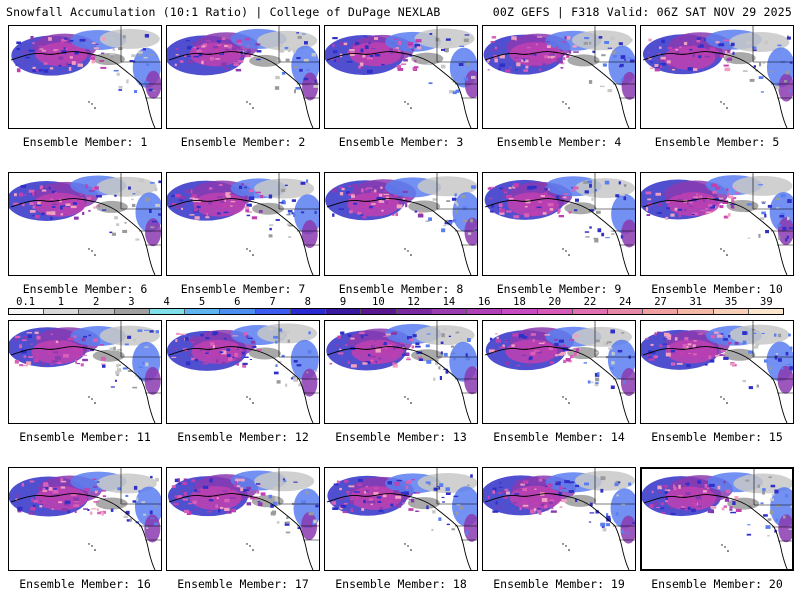  What do you see at coordinates (731, 302) in the screenshot?
I see `colorbar-tick-label: 35` at bounding box center [731, 302].